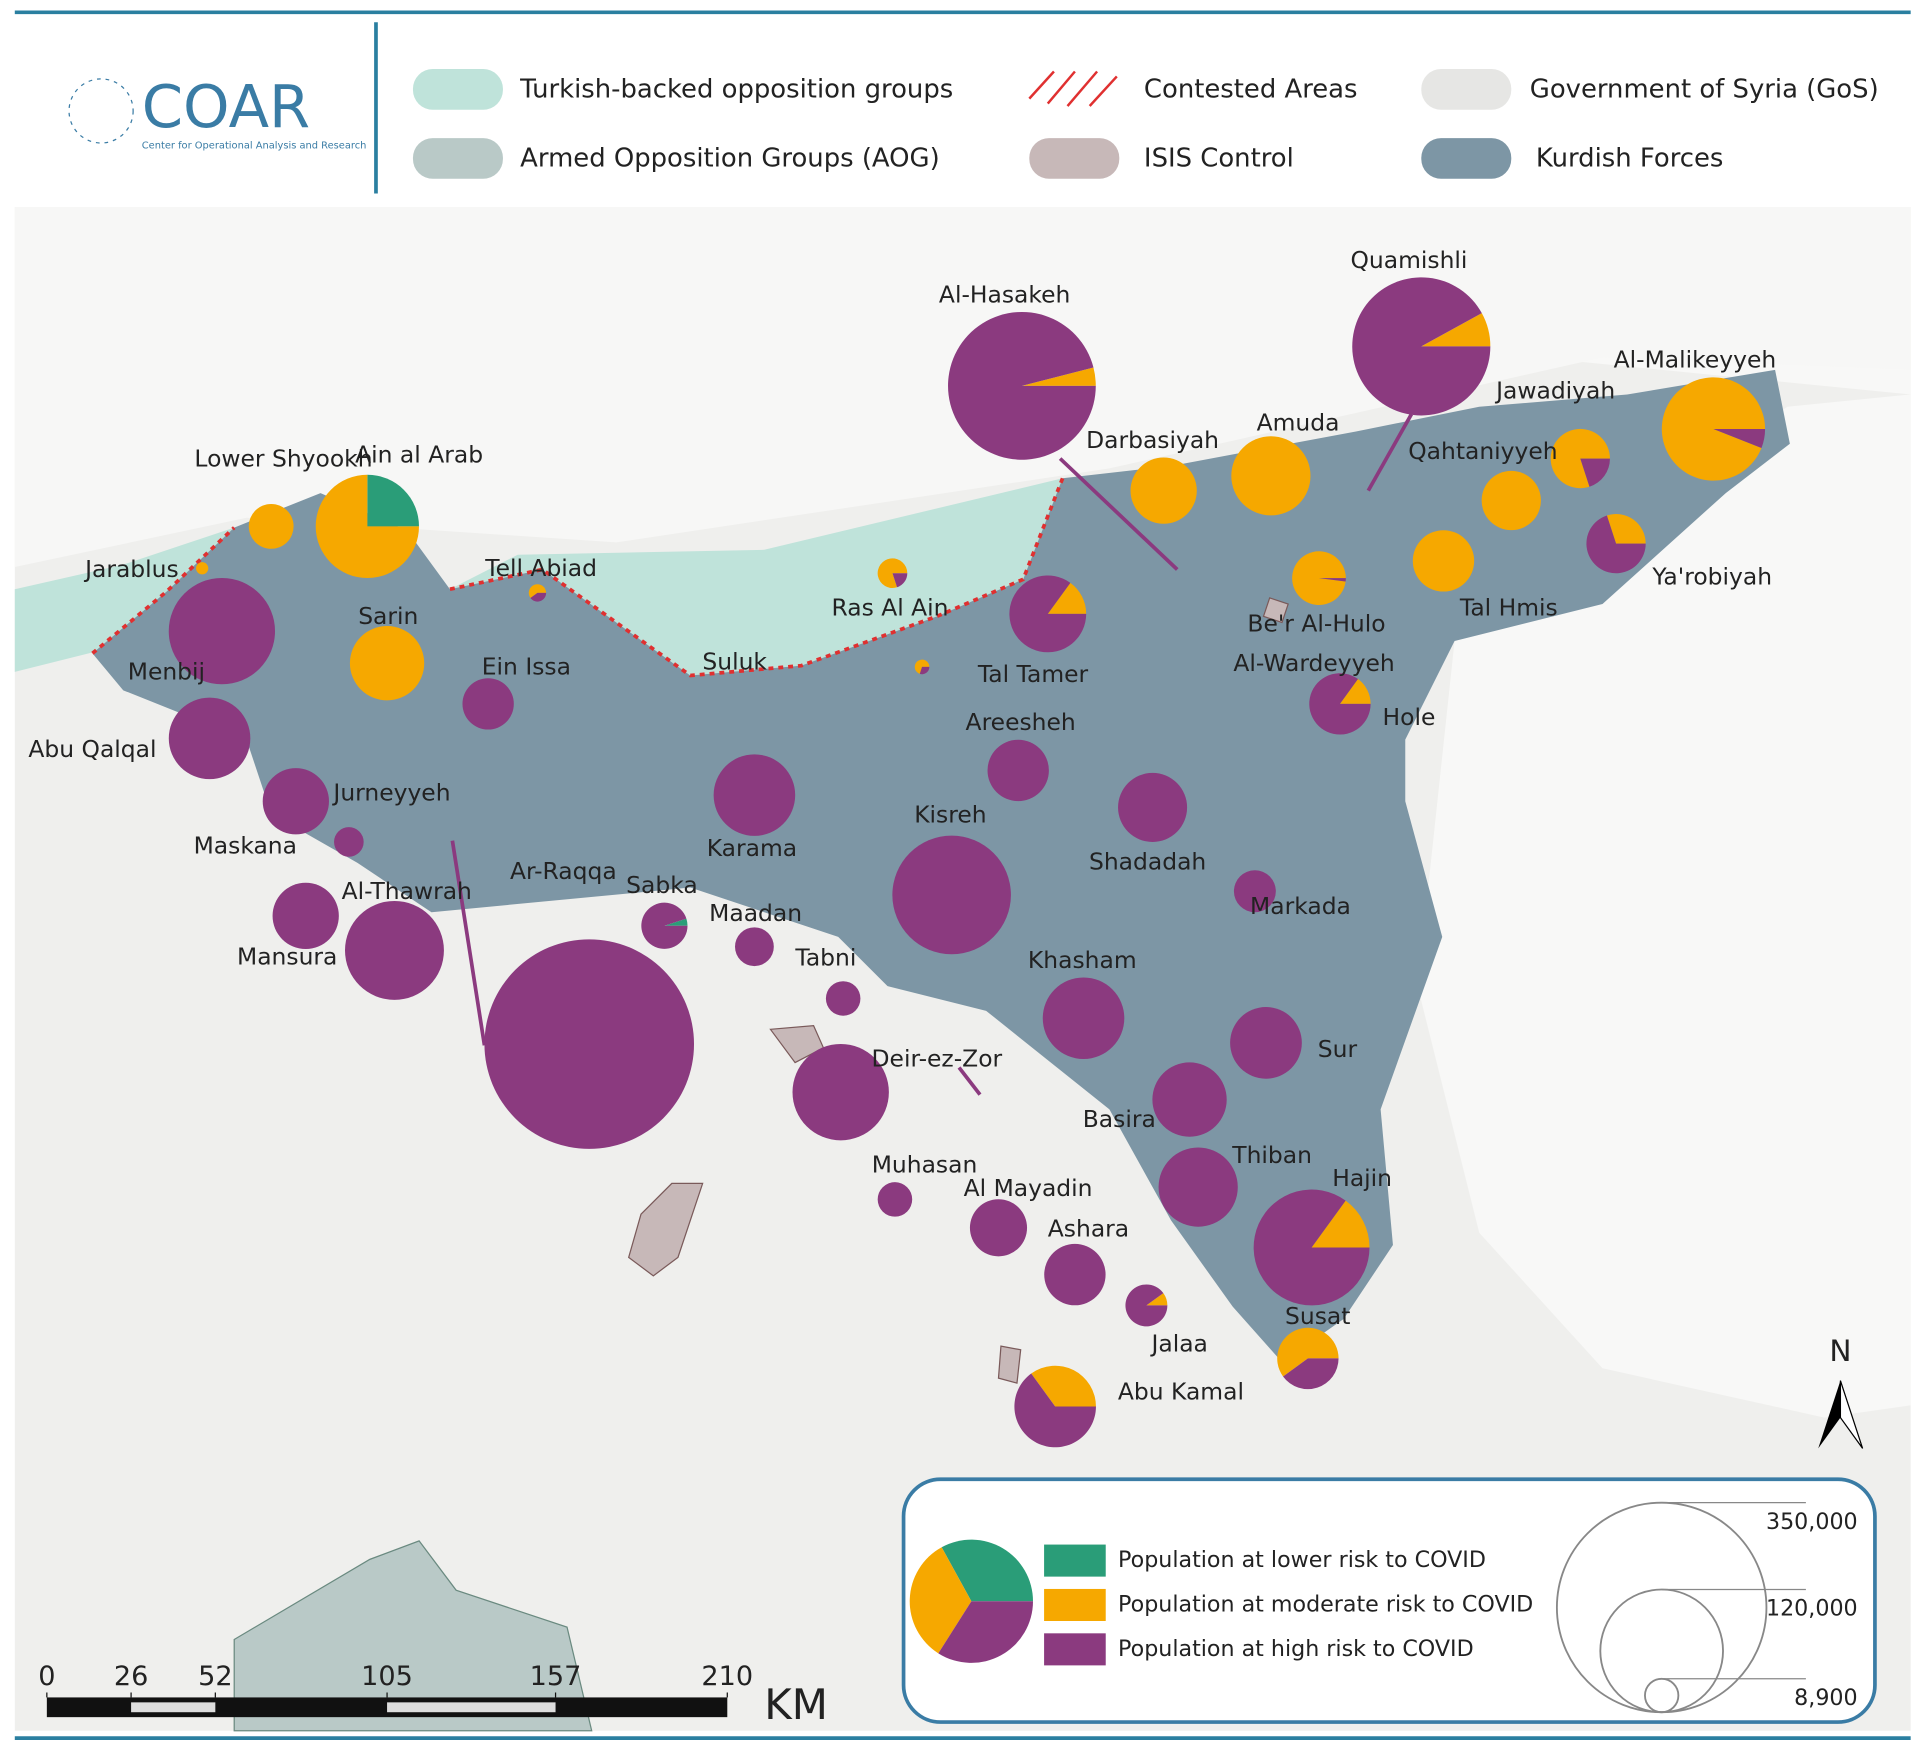 The width and height of the screenshot is (1923, 1746). I want to click on place-label: Areesheh, so click(1021, 722).